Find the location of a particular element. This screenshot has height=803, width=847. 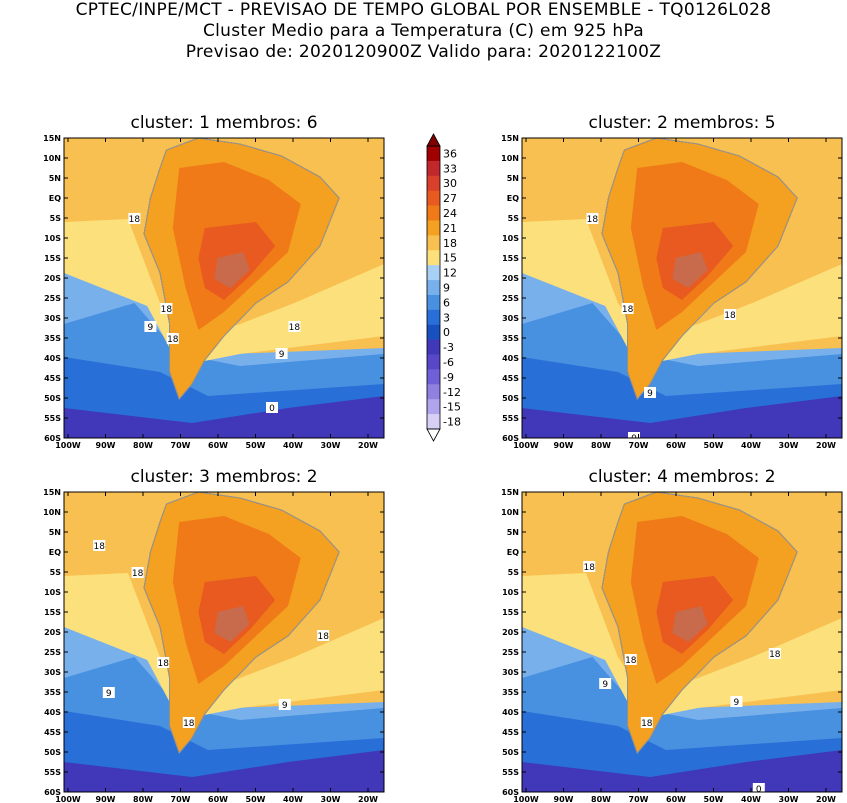

colorbar-label: 30 is located at coordinates (450, 183).